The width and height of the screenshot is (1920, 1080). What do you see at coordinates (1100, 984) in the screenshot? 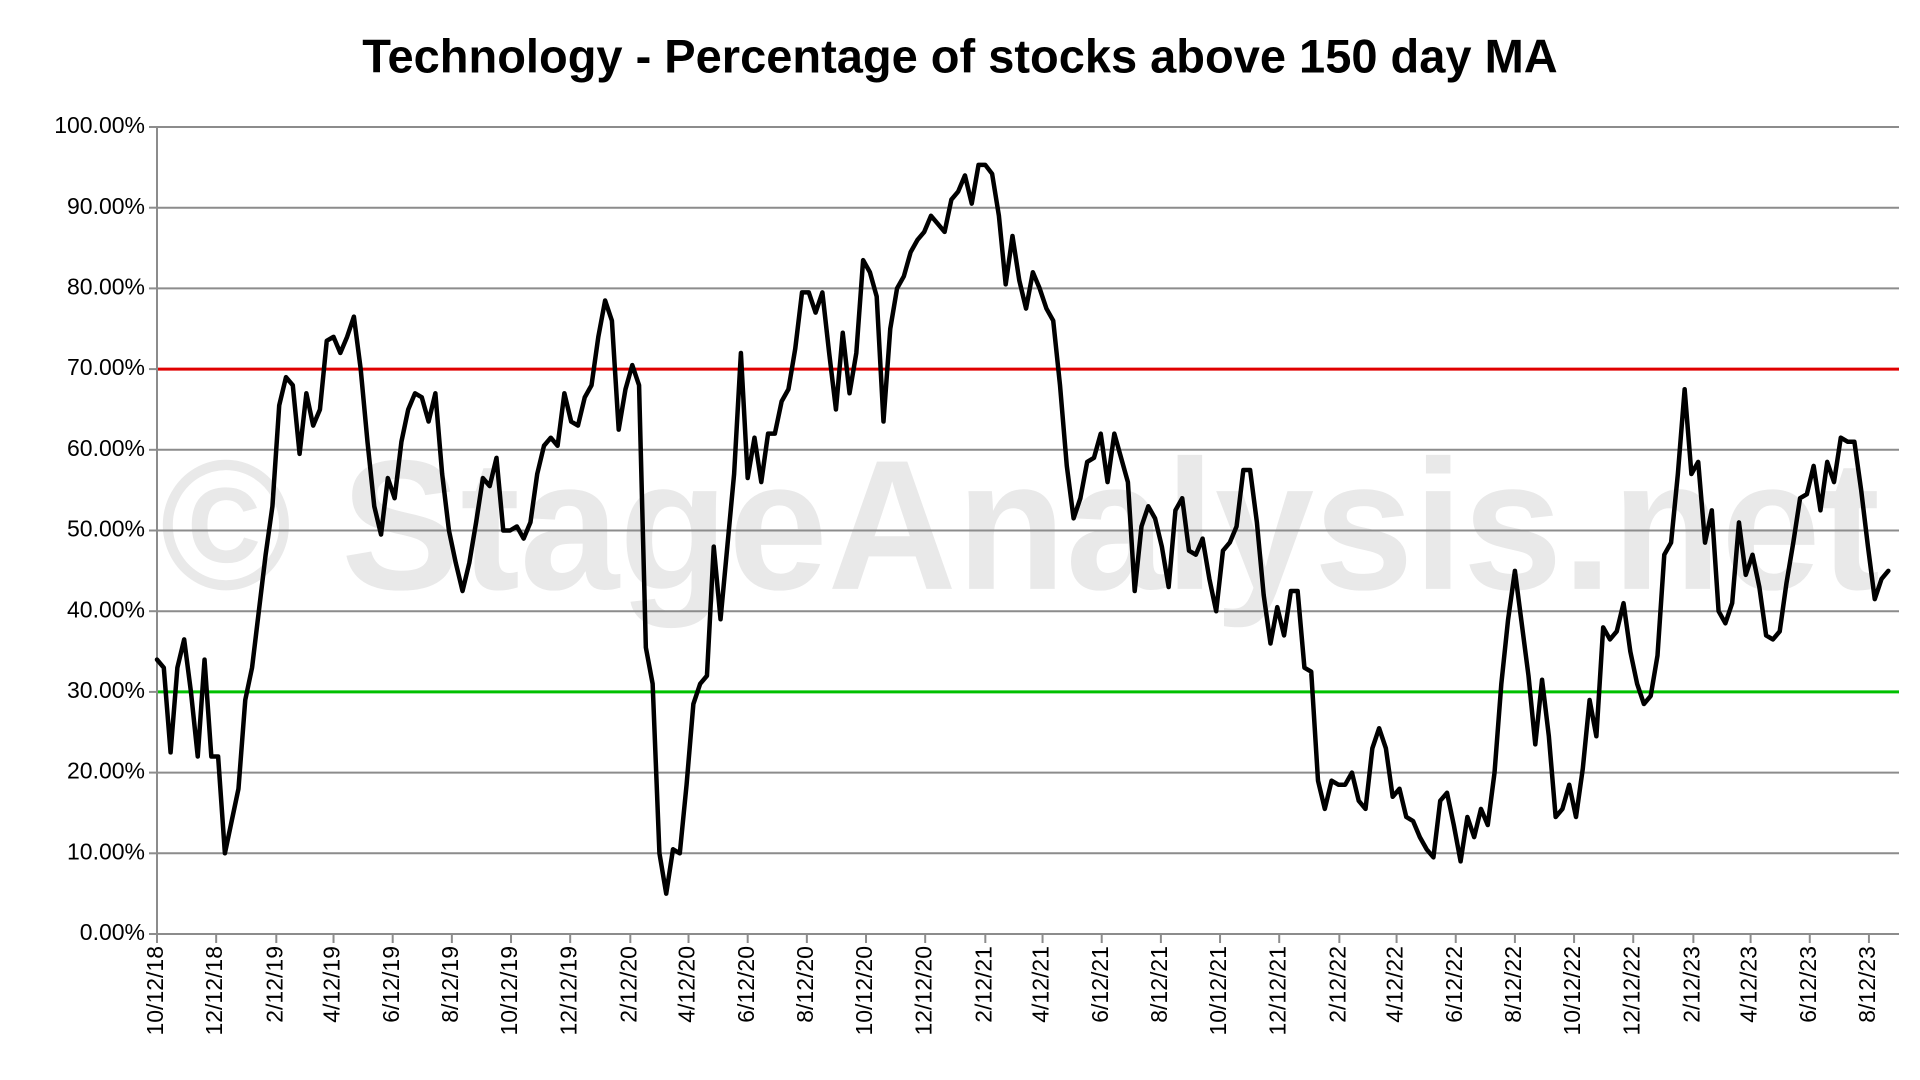
I see `x-tick-label: 6/12/21` at bounding box center [1100, 984].